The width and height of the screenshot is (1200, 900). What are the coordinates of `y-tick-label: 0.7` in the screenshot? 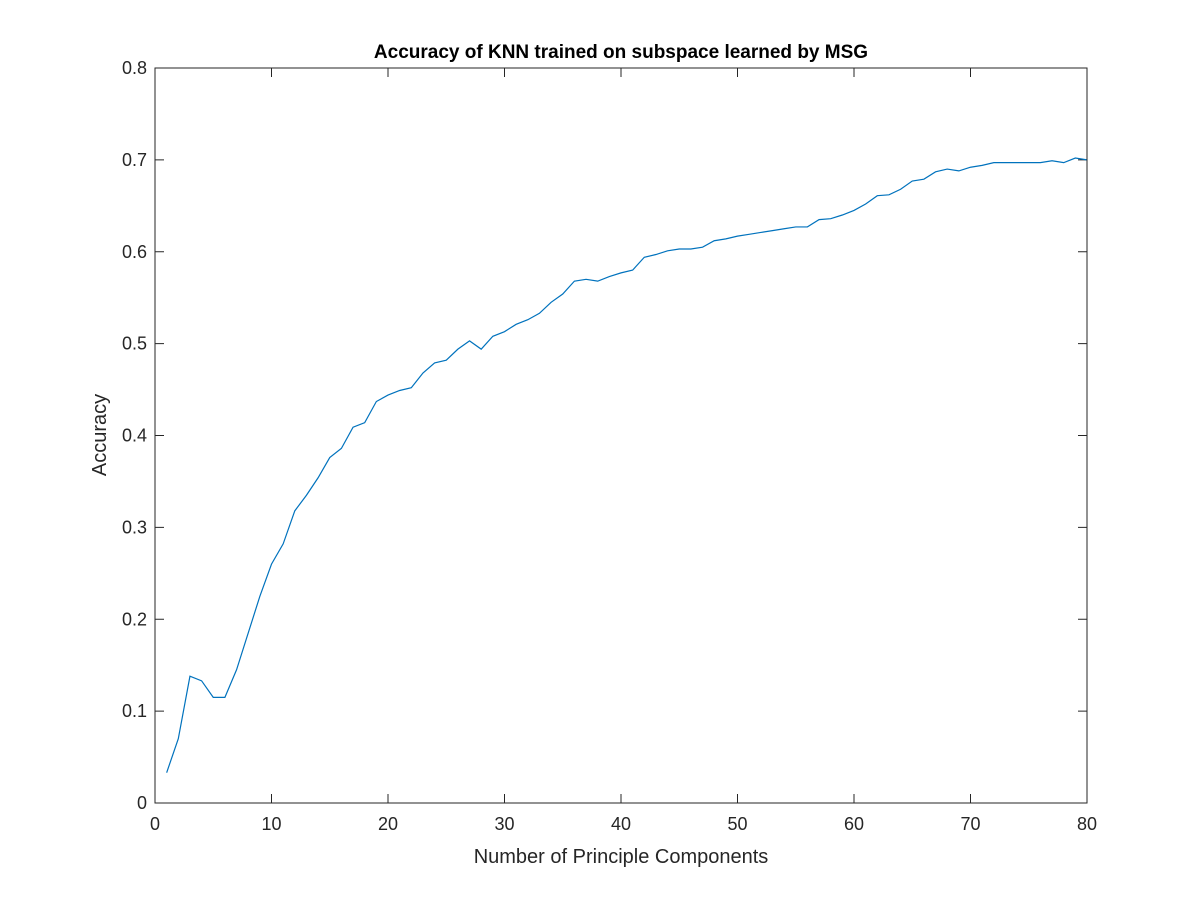 It's located at (134, 160).